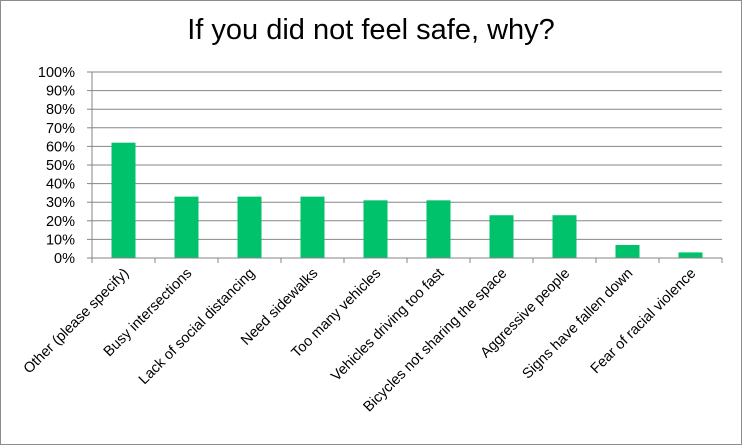 The image size is (742, 445). I want to click on x-category-label: Fear of racial violence, so click(644, 322).